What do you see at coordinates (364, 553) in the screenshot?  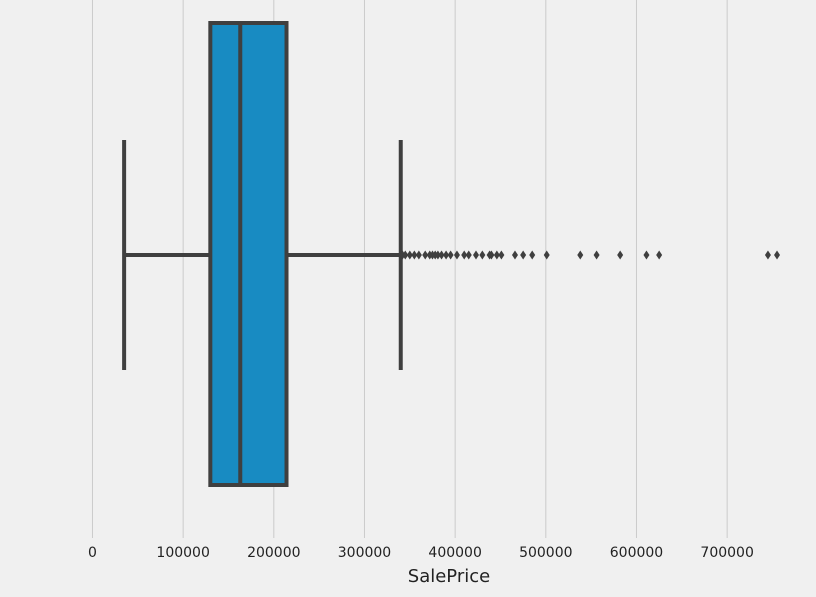 I see `x-tick-label: 300000` at bounding box center [364, 553].